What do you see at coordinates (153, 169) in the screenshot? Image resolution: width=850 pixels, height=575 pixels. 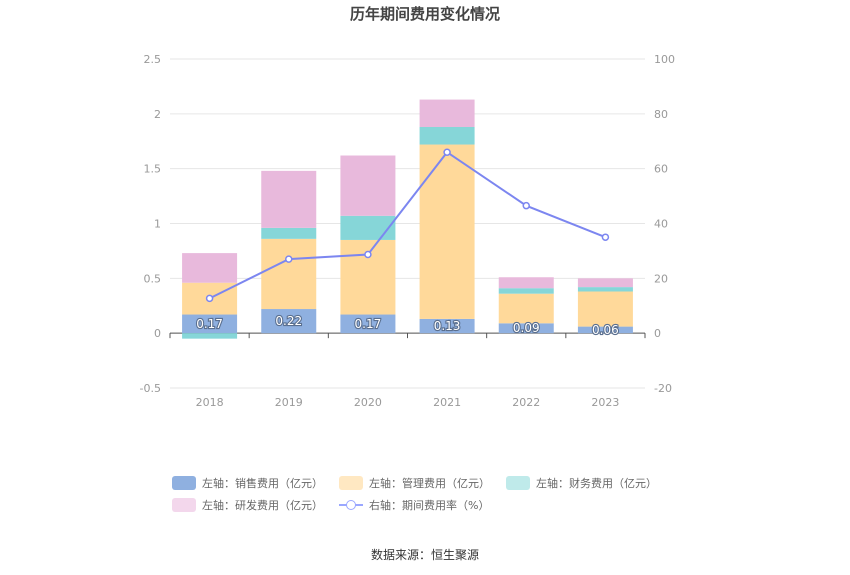 I see `left-axis-tick-label: 1.5` at bounding box center [153, 169].